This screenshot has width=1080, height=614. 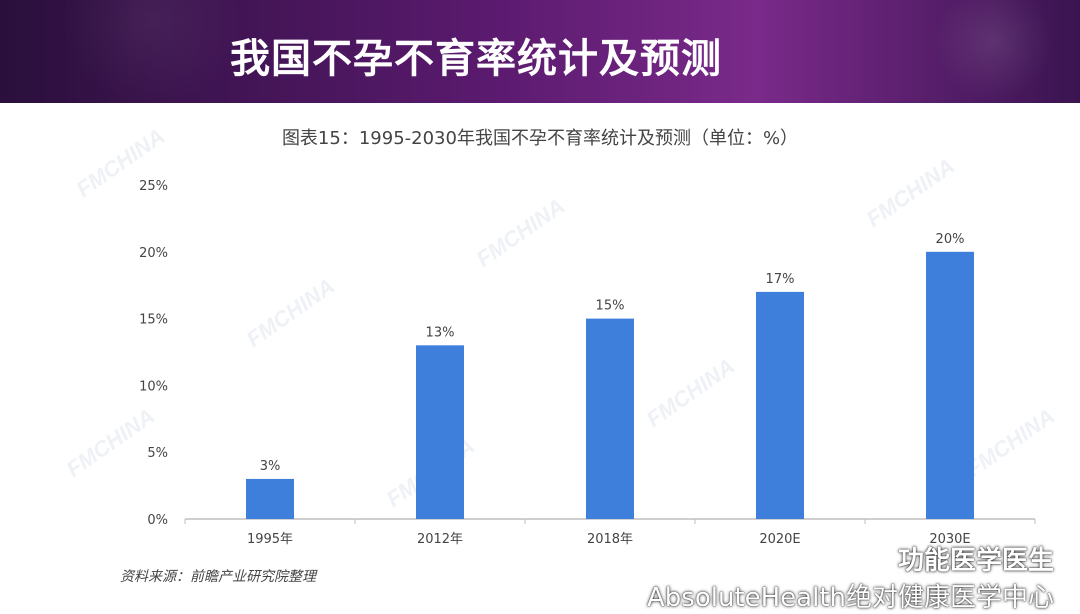 I want to click on wechat-icon, so click(x=876, y=558).